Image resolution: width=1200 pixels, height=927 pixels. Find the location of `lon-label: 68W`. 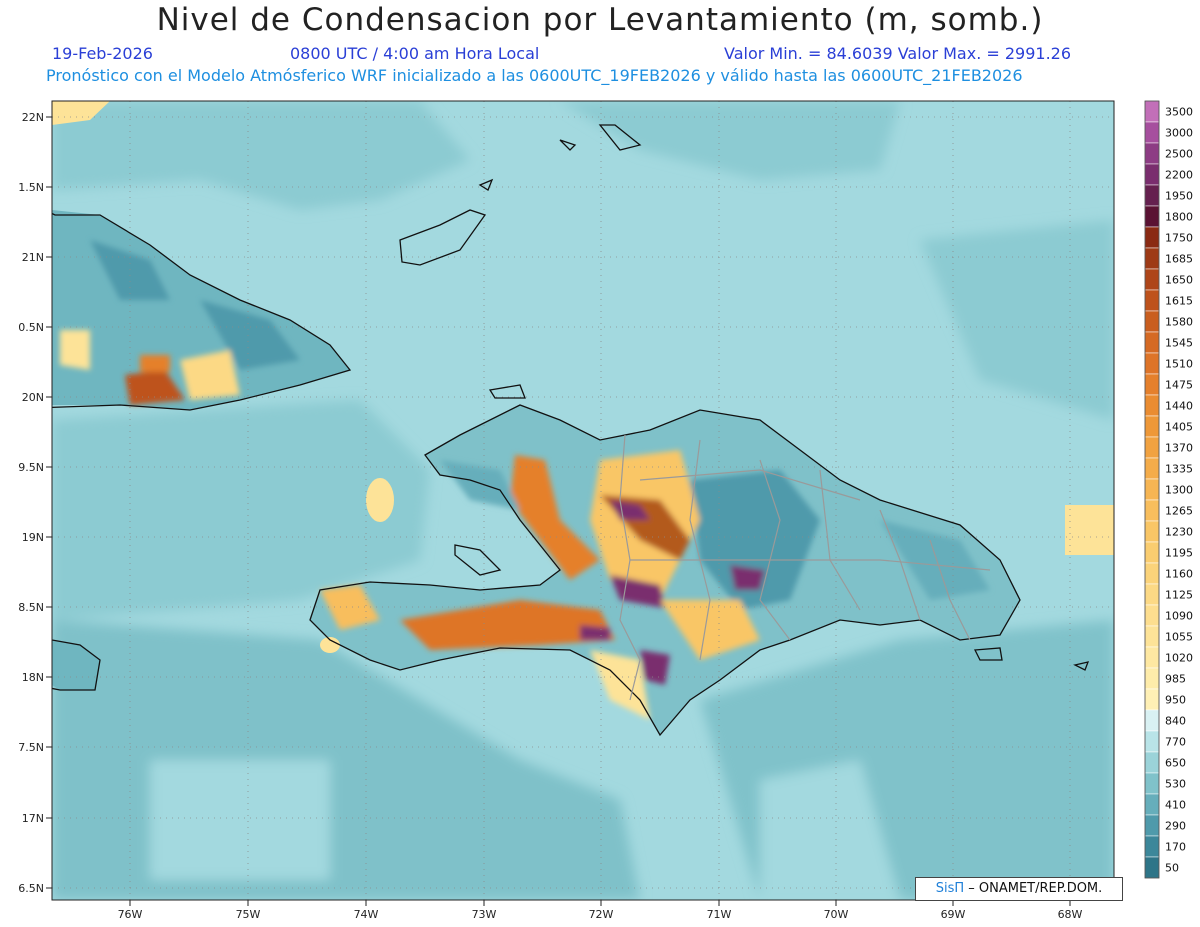

lon-label: 68W is located at coordinates (1070, 914).